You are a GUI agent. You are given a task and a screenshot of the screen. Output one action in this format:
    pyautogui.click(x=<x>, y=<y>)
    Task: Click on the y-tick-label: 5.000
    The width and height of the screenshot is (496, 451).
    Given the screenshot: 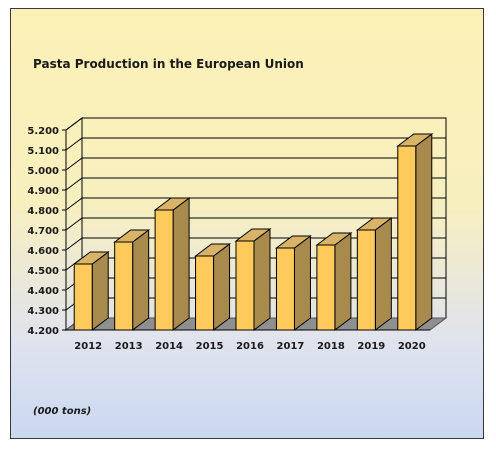 What is the action you would take?
    pyautogui.click(x=43, y=171)
    